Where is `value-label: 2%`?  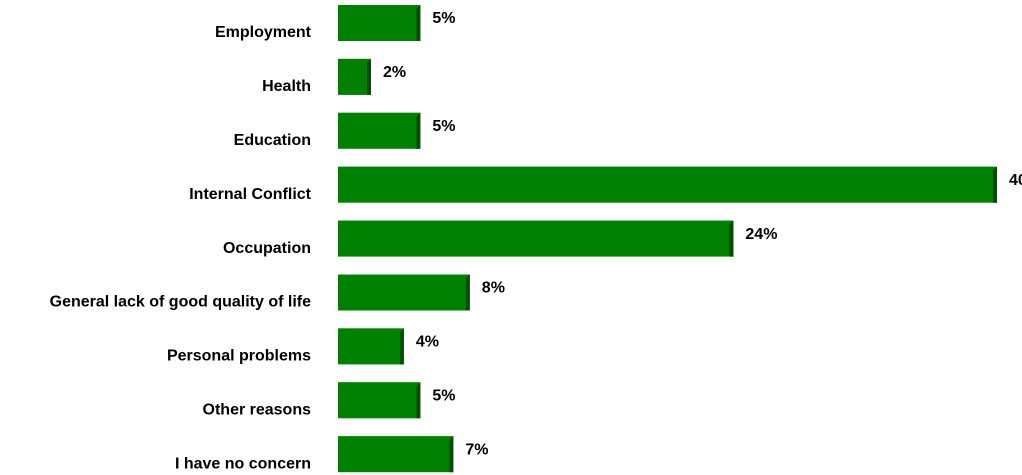 value-label: 2% is located at coordinates (394, 72).